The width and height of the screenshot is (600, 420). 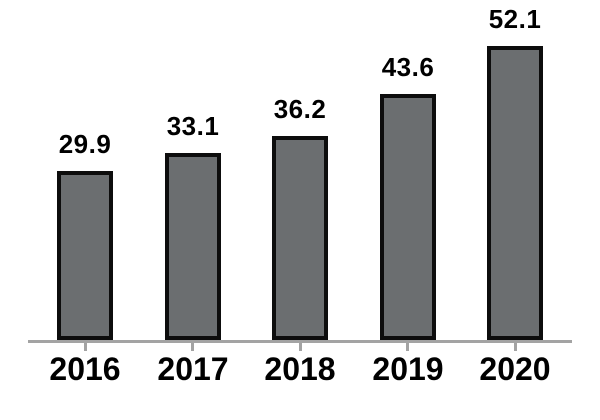 I want to click on x-tick-label: 2018, so click(x=300, y=369).